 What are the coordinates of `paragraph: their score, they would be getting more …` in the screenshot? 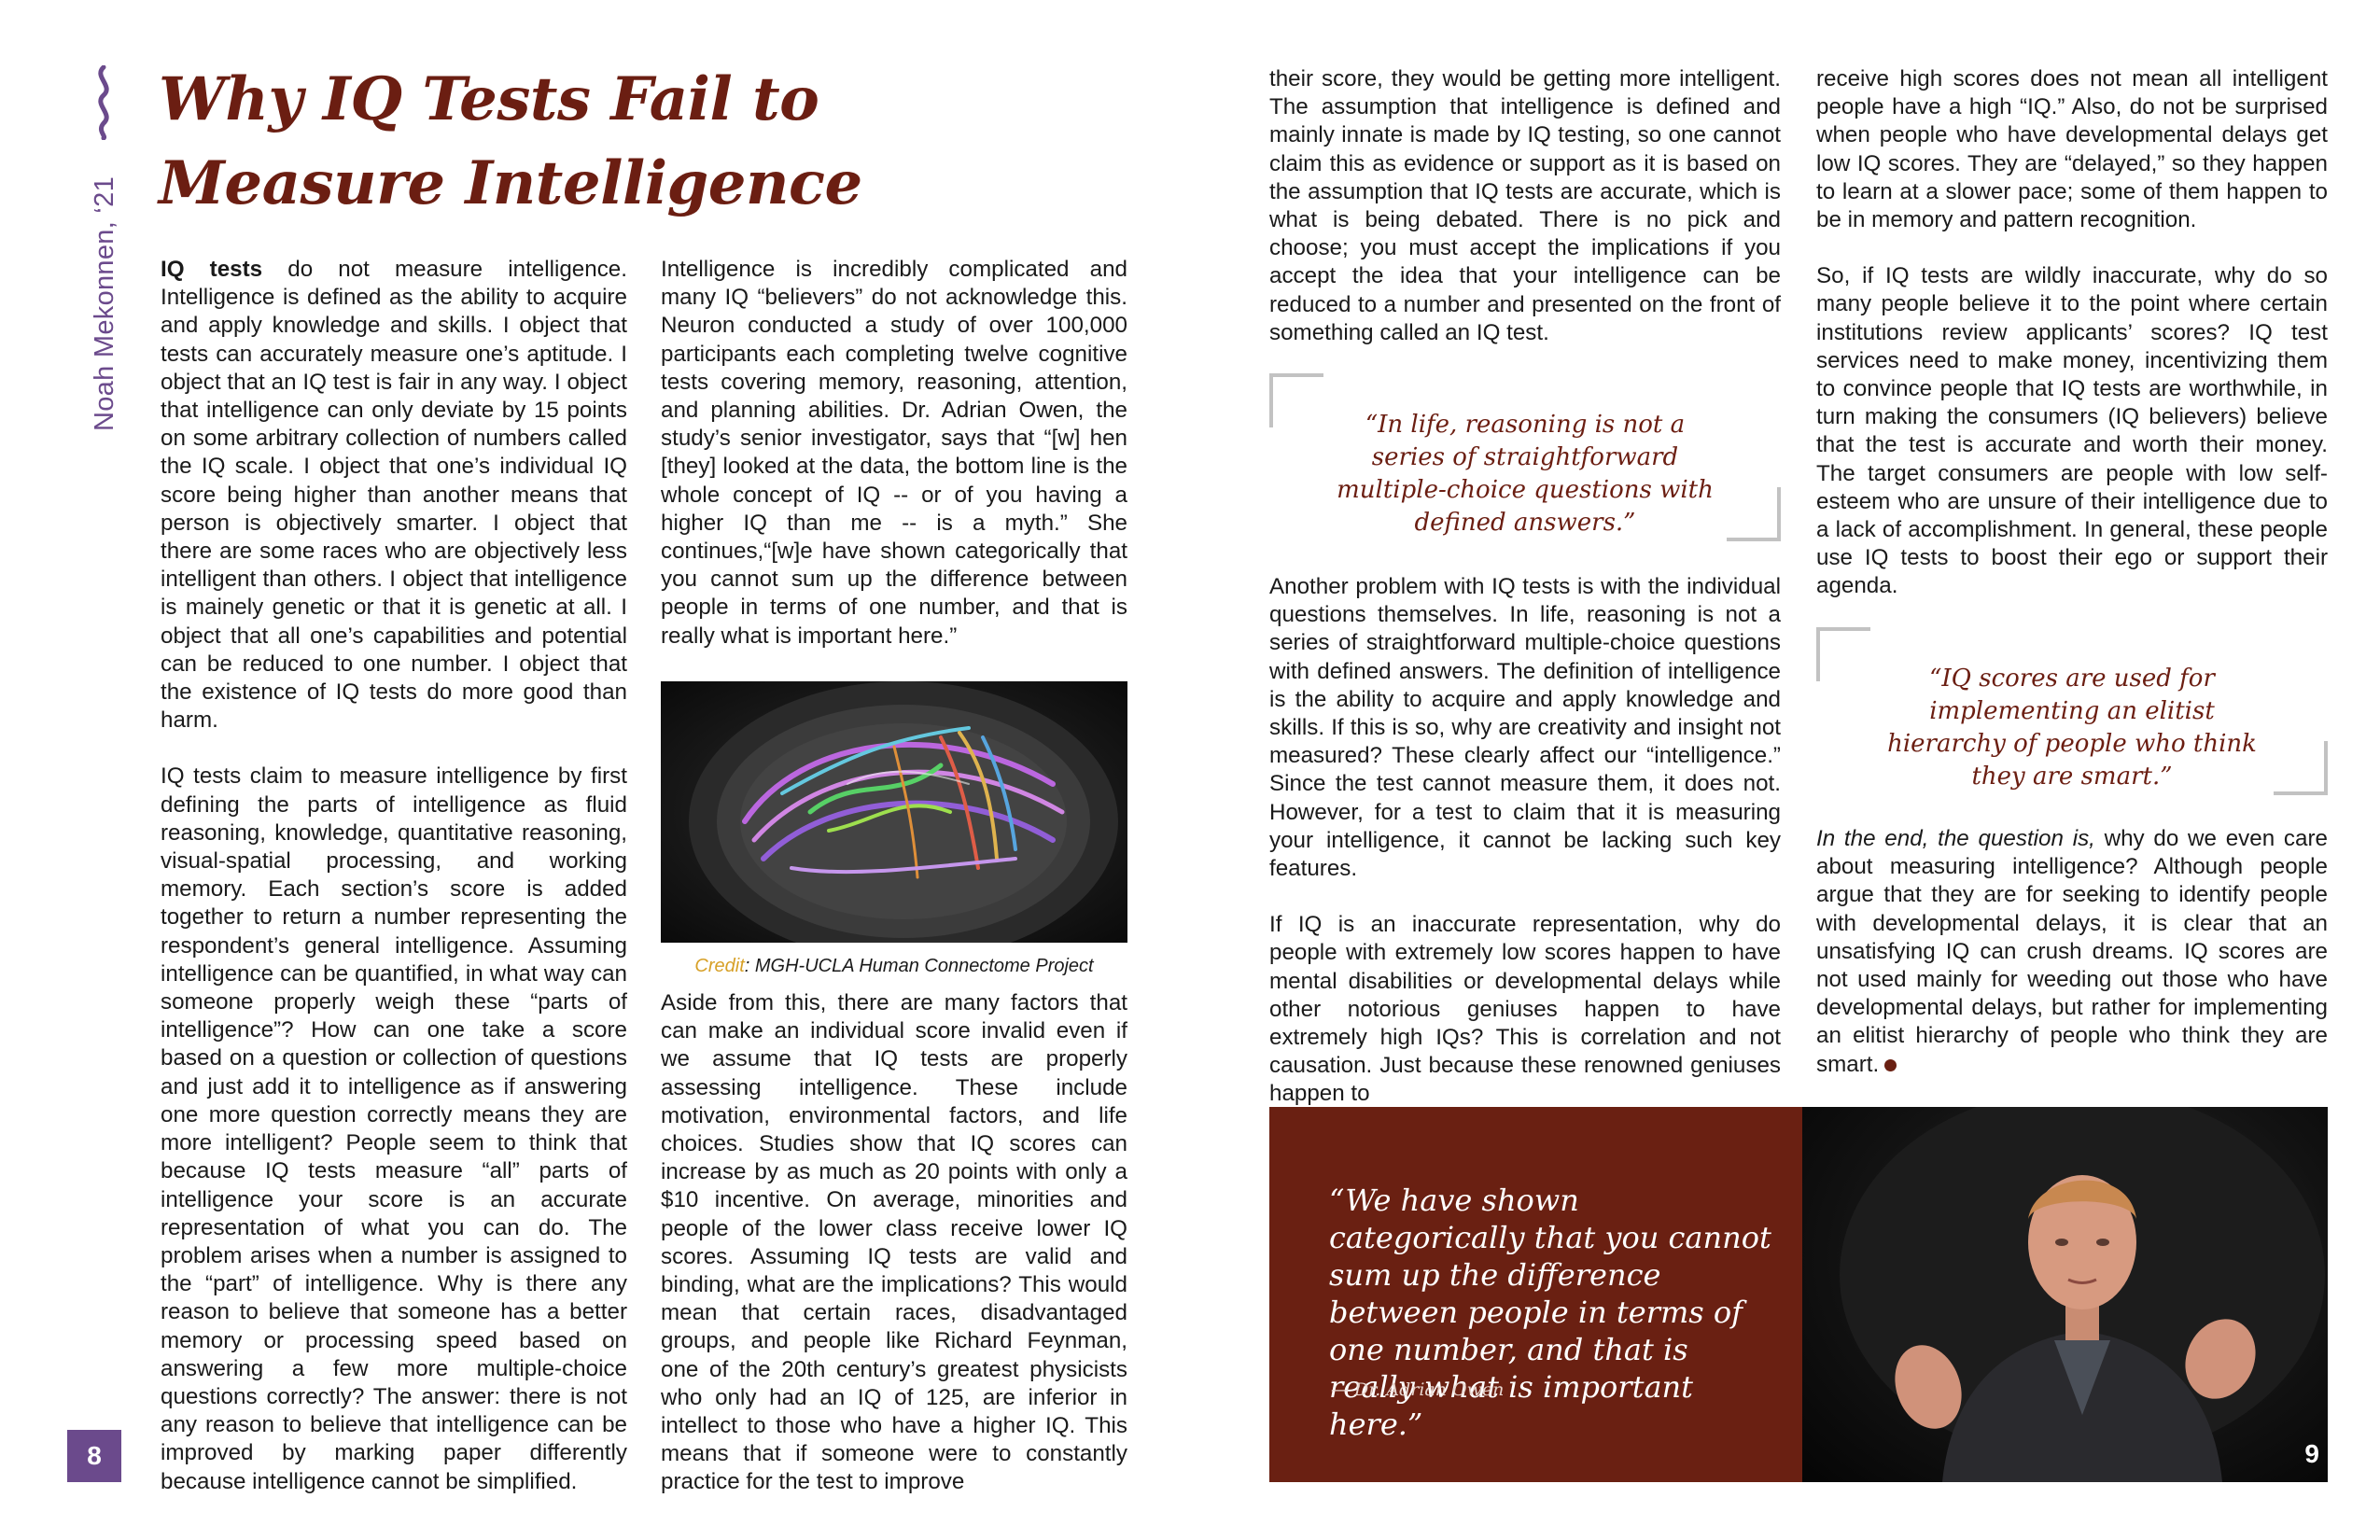 It's located at (1525, 205).